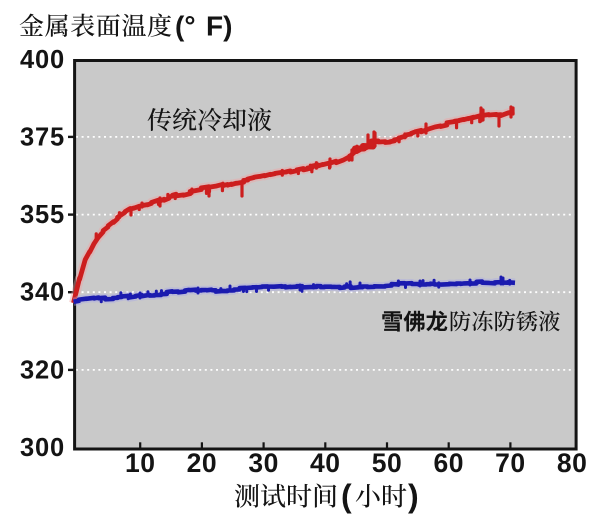  What do you see at coordinates (202, 463) in the screenshot?
I see `svg-text: 20` at bounding box center [202, 463].